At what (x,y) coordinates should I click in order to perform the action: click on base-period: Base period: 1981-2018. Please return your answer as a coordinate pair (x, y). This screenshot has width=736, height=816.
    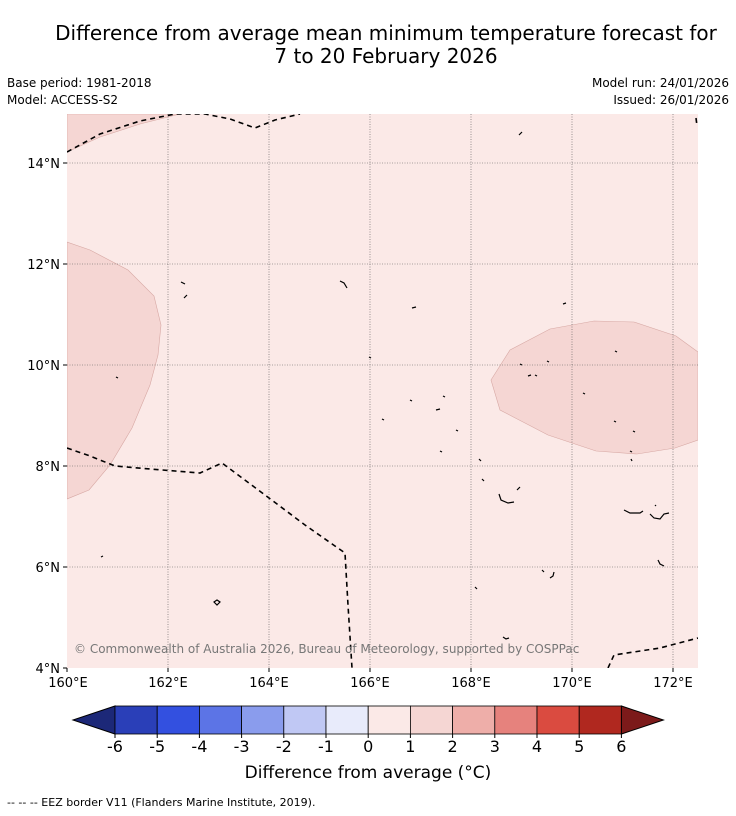
    Looking at the image, I should click on (79, 83).